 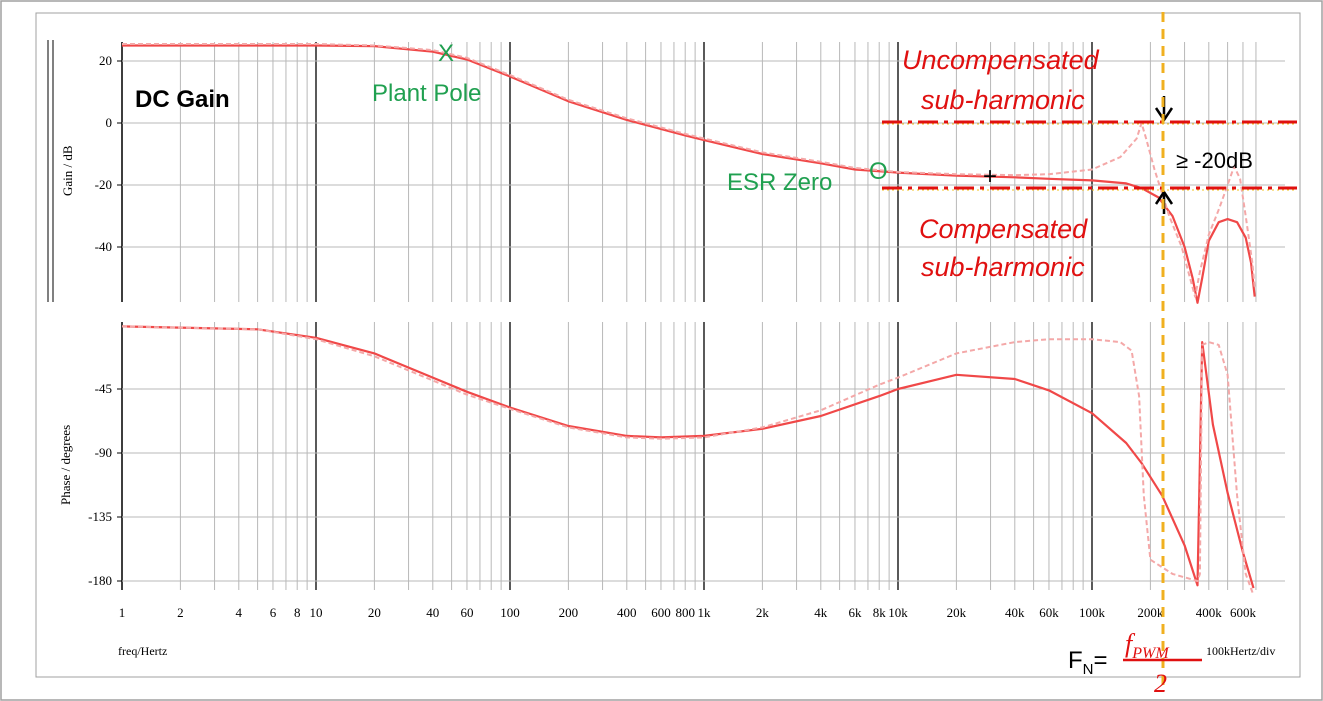 What do you see at coordinates (1240, 651) in the screenshot?
I see `scale-label: 100kHertz/div` at bounding box center [1240, 651].